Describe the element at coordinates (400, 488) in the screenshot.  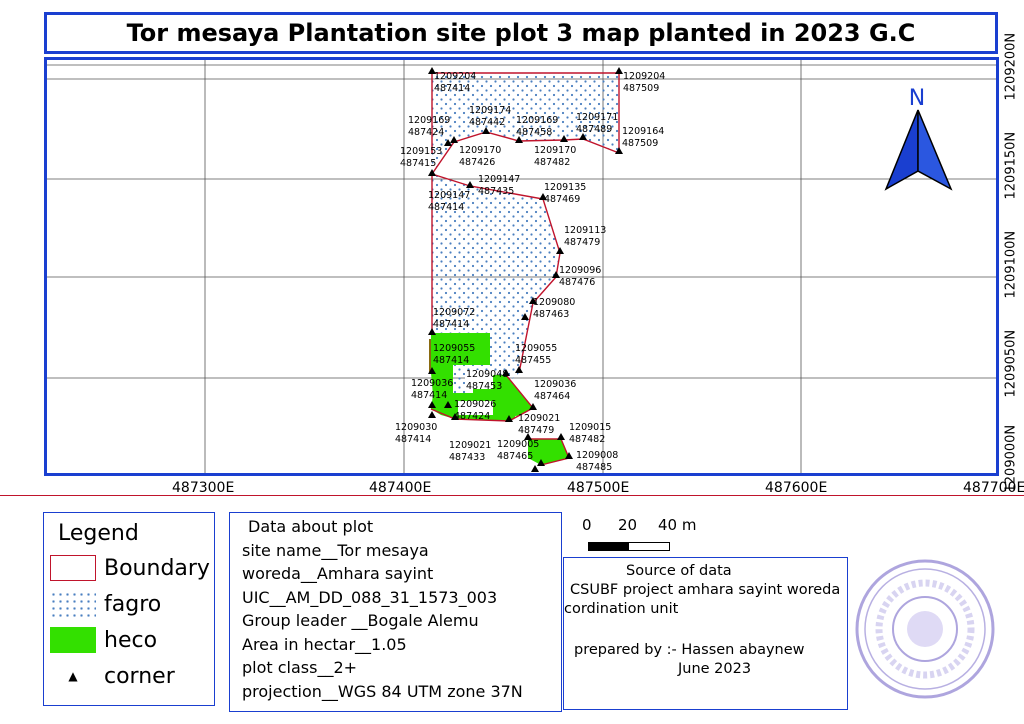
I see `x-tick-label: 487400E` at that location.